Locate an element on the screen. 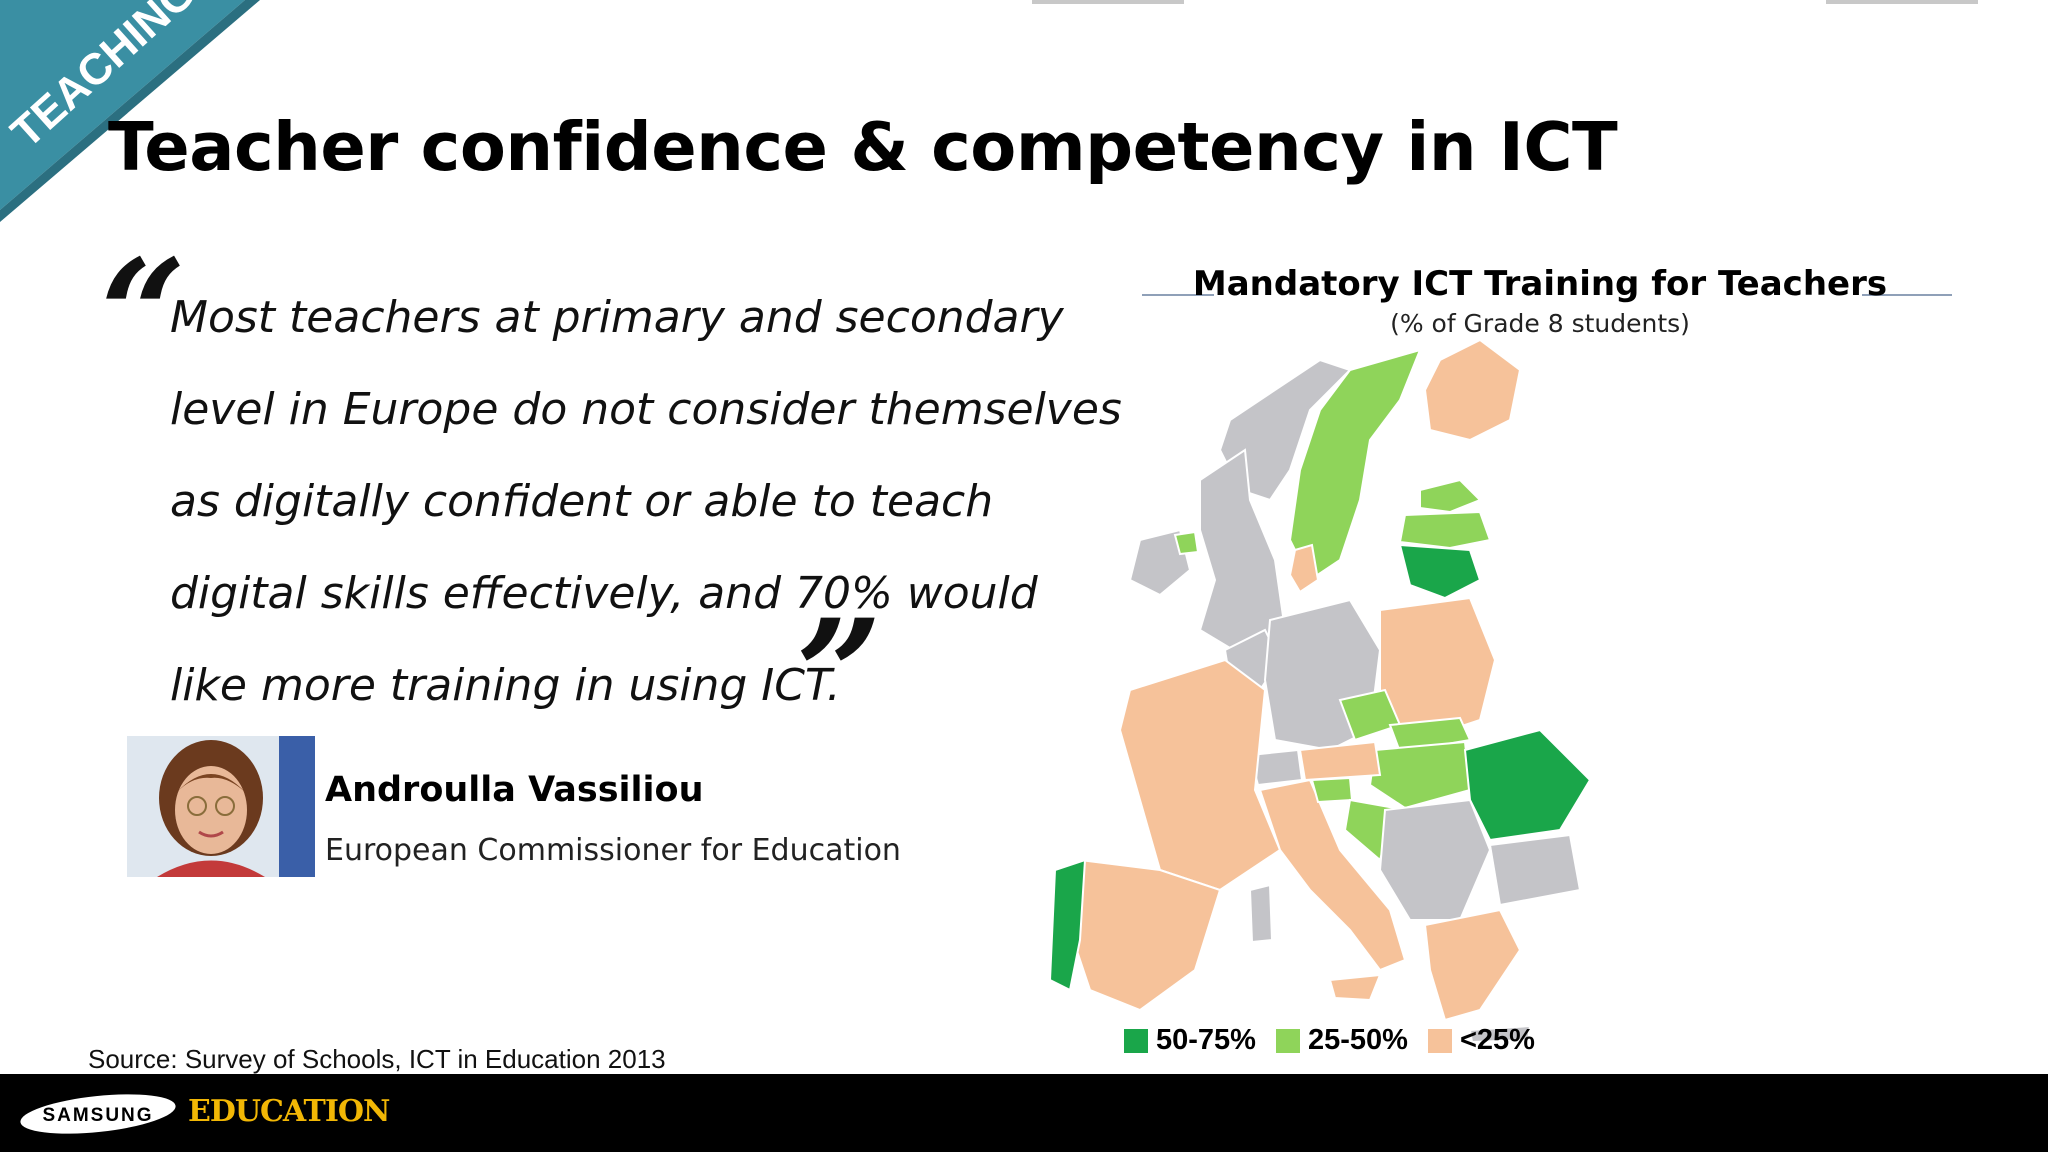 The image size is (2048, 1152). footer-bar: SAMSUNG EDUCATION is located at coordinates (1024, 1113).